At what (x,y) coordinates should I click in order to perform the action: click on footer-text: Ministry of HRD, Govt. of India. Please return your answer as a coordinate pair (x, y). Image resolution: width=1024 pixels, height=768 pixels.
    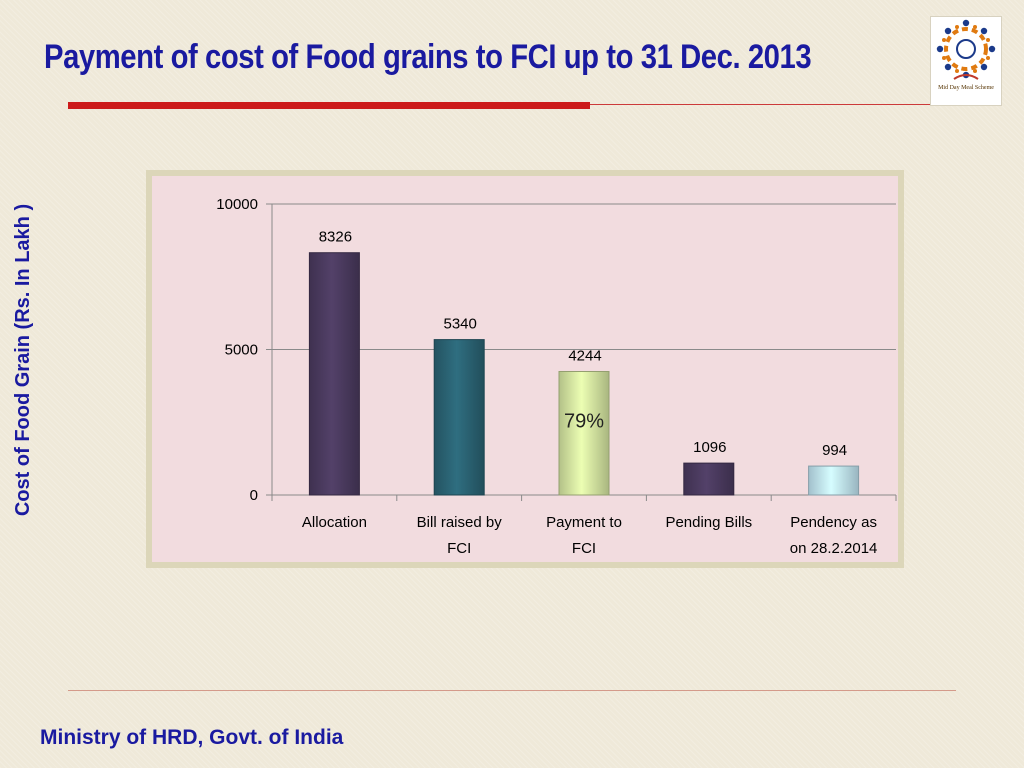
    Looking at the image, I should click on (192, 737).